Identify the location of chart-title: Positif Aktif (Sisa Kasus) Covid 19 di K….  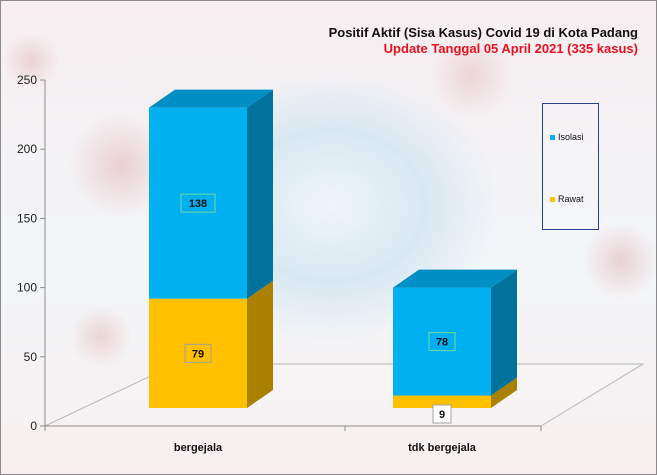
(483, 32).